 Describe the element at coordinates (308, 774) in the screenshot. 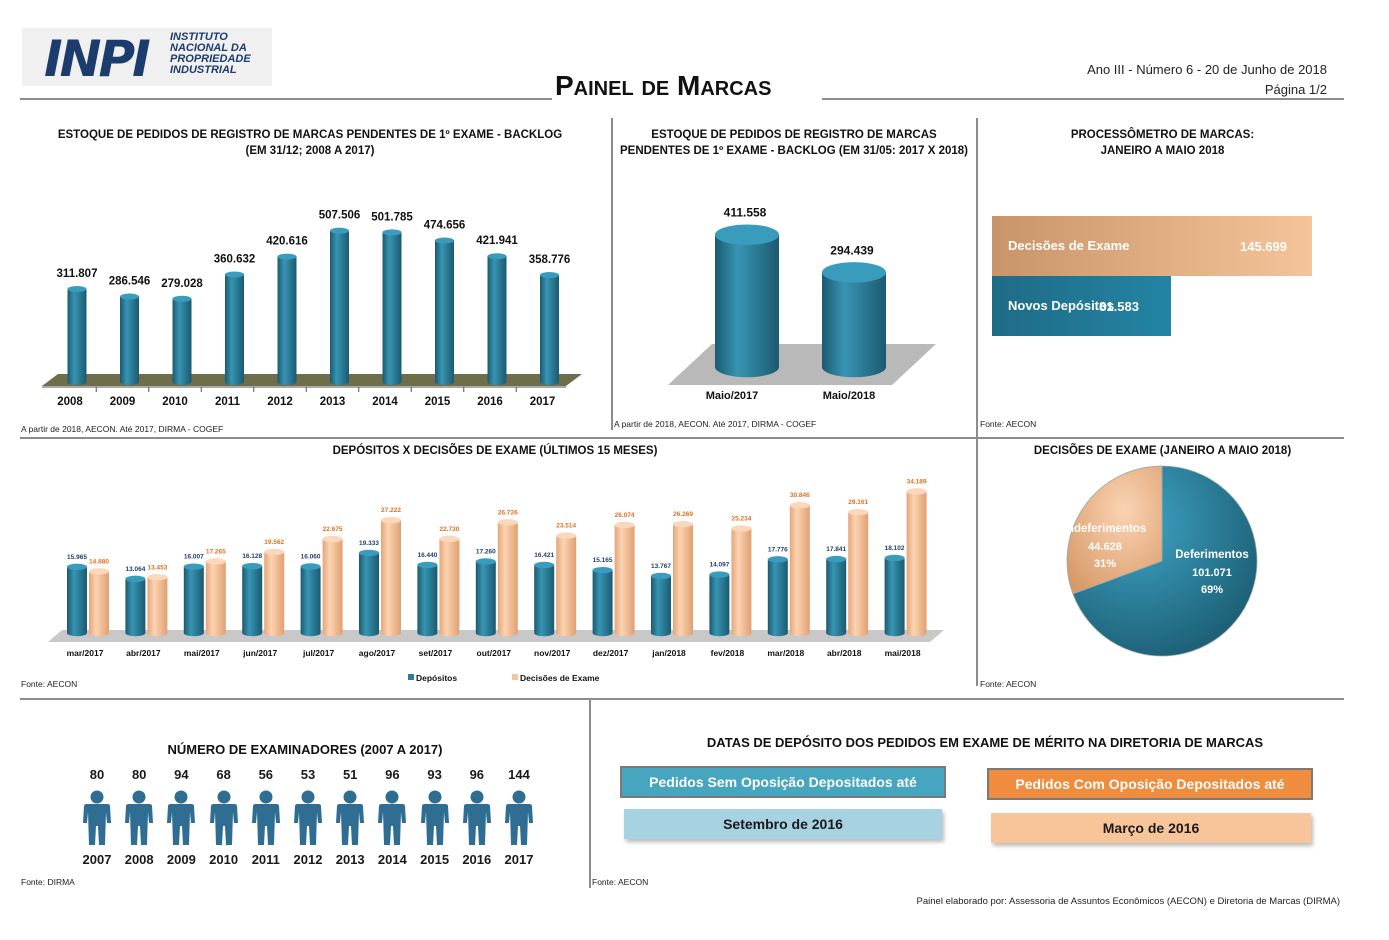

I see `examiner-count: 53` at that location.